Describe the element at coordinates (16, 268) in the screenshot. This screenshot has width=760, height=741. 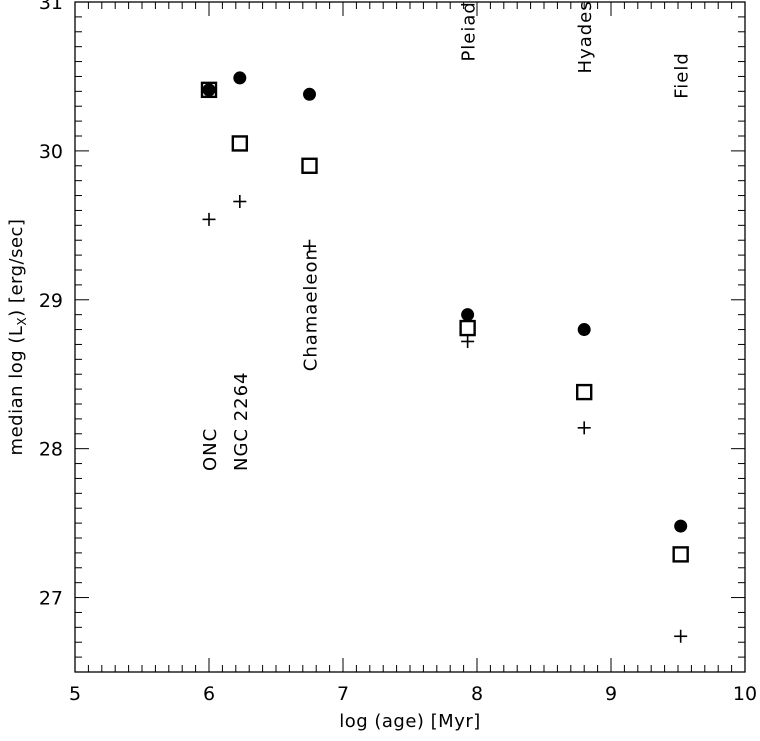
I see `y-axis-label-suffix: ) [erg/sec]` at that location.